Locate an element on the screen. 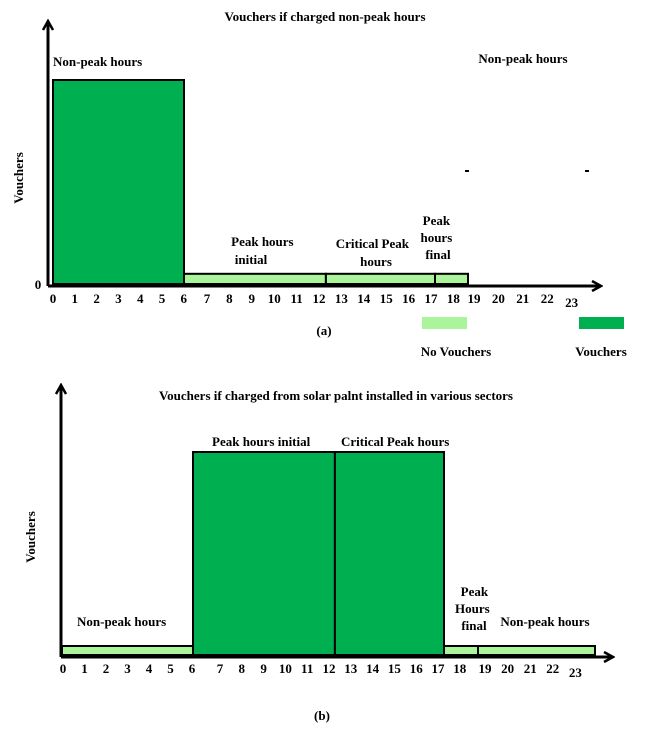  panel-b-x-tick-4: 4 is located at coordinates (149, 668).